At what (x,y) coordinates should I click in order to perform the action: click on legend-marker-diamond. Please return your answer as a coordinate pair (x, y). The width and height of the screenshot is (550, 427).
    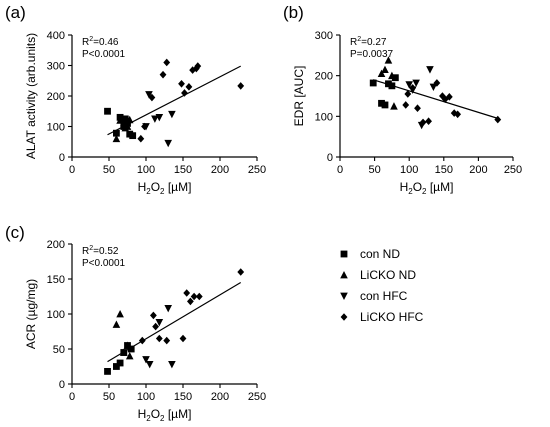
    Looking at the image, I should click on (344, 317).